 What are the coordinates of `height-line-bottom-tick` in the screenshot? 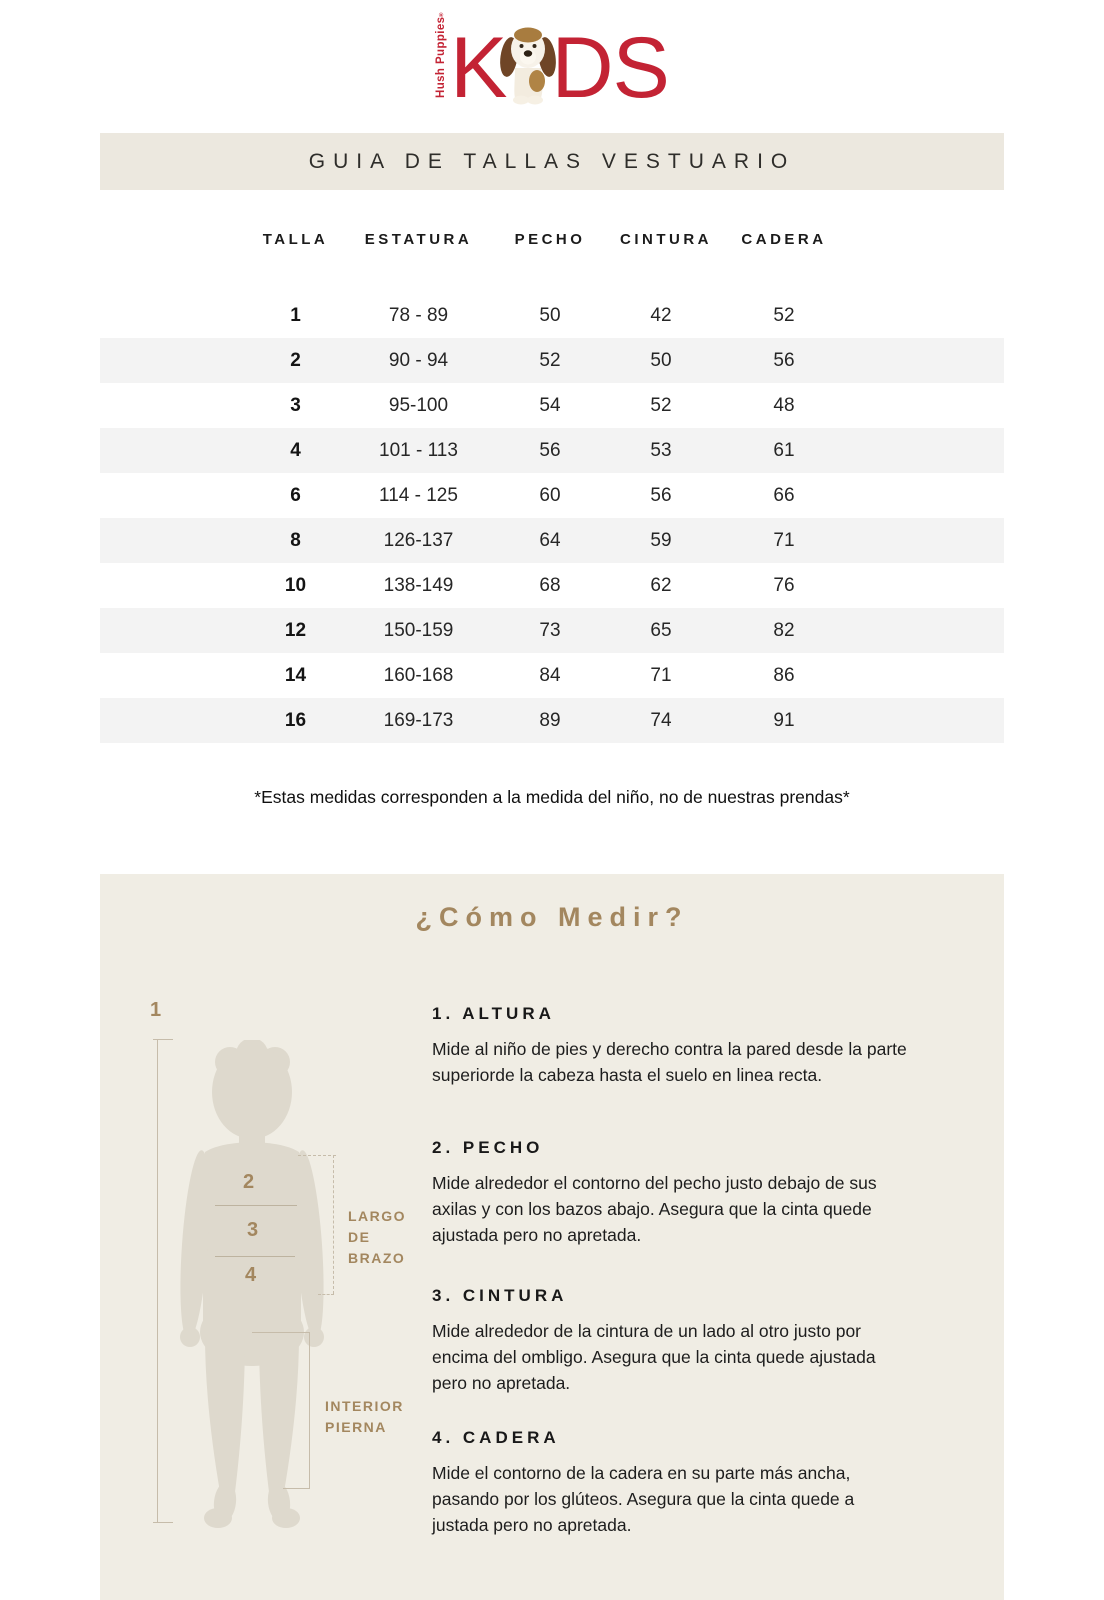 It's located at (163, 1522).